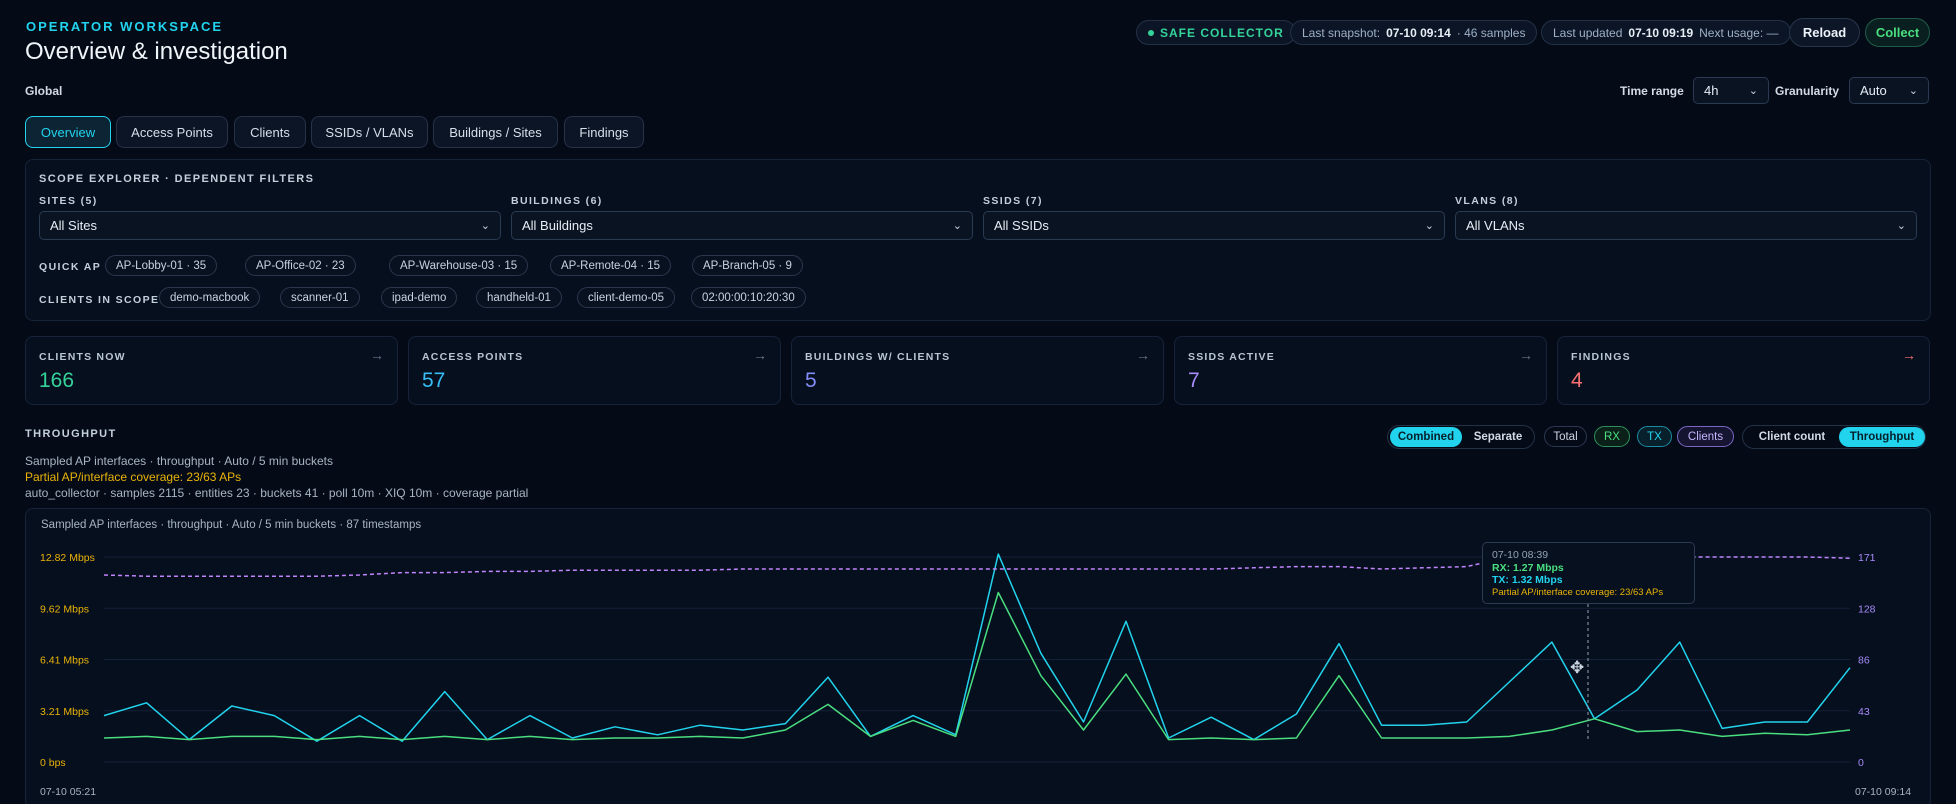 Image resolution: width=1956 pixels, height=804 pixels. Describe the element at coordinates (1824, 32) in the screenshot. I see `reload-button: Reload` at that location.